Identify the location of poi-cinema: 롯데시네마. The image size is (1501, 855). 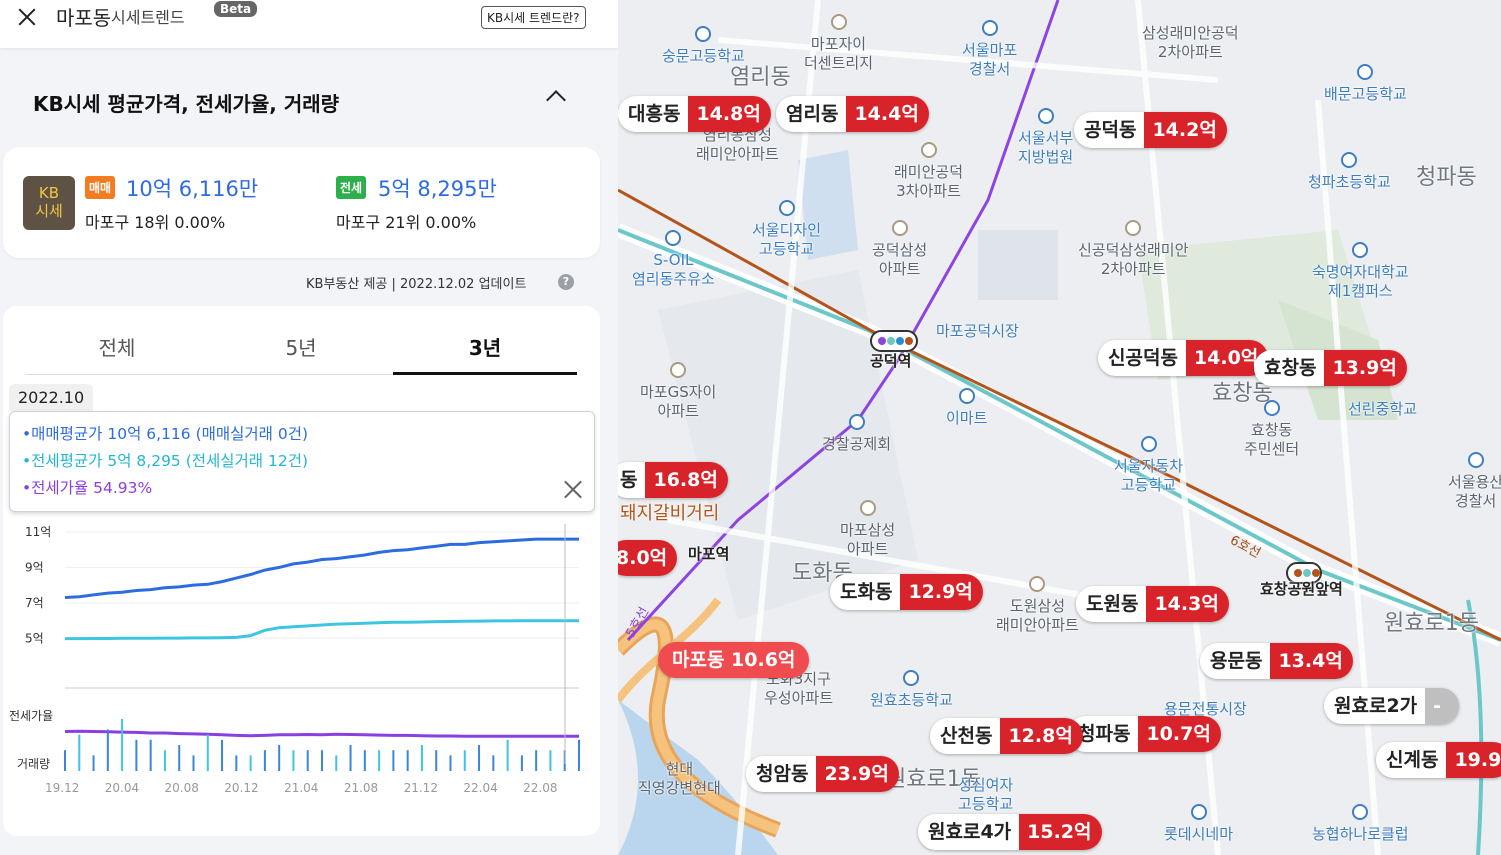
(1198, 824).